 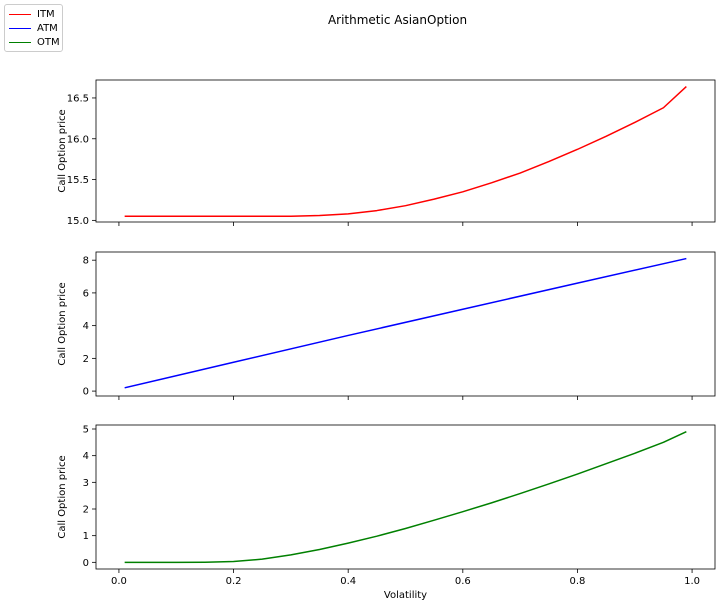 I want to click on y-tick-label-2-1: 1, so click(x=86, y=536).